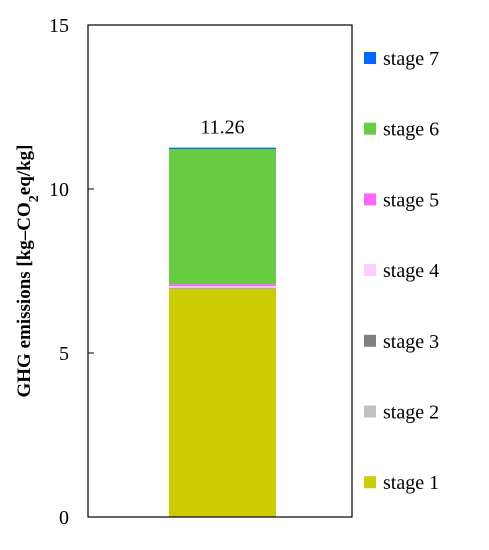  Describe the element at coordinates (59, 26) in the screenshot. I see `y-tick-label: 15` at that location.